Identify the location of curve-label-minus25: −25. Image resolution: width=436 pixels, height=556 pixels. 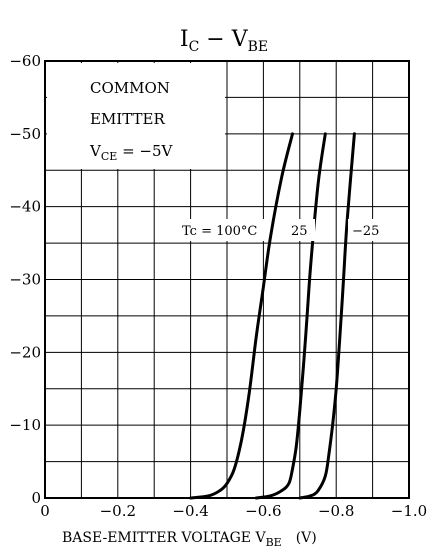
(365, 231).